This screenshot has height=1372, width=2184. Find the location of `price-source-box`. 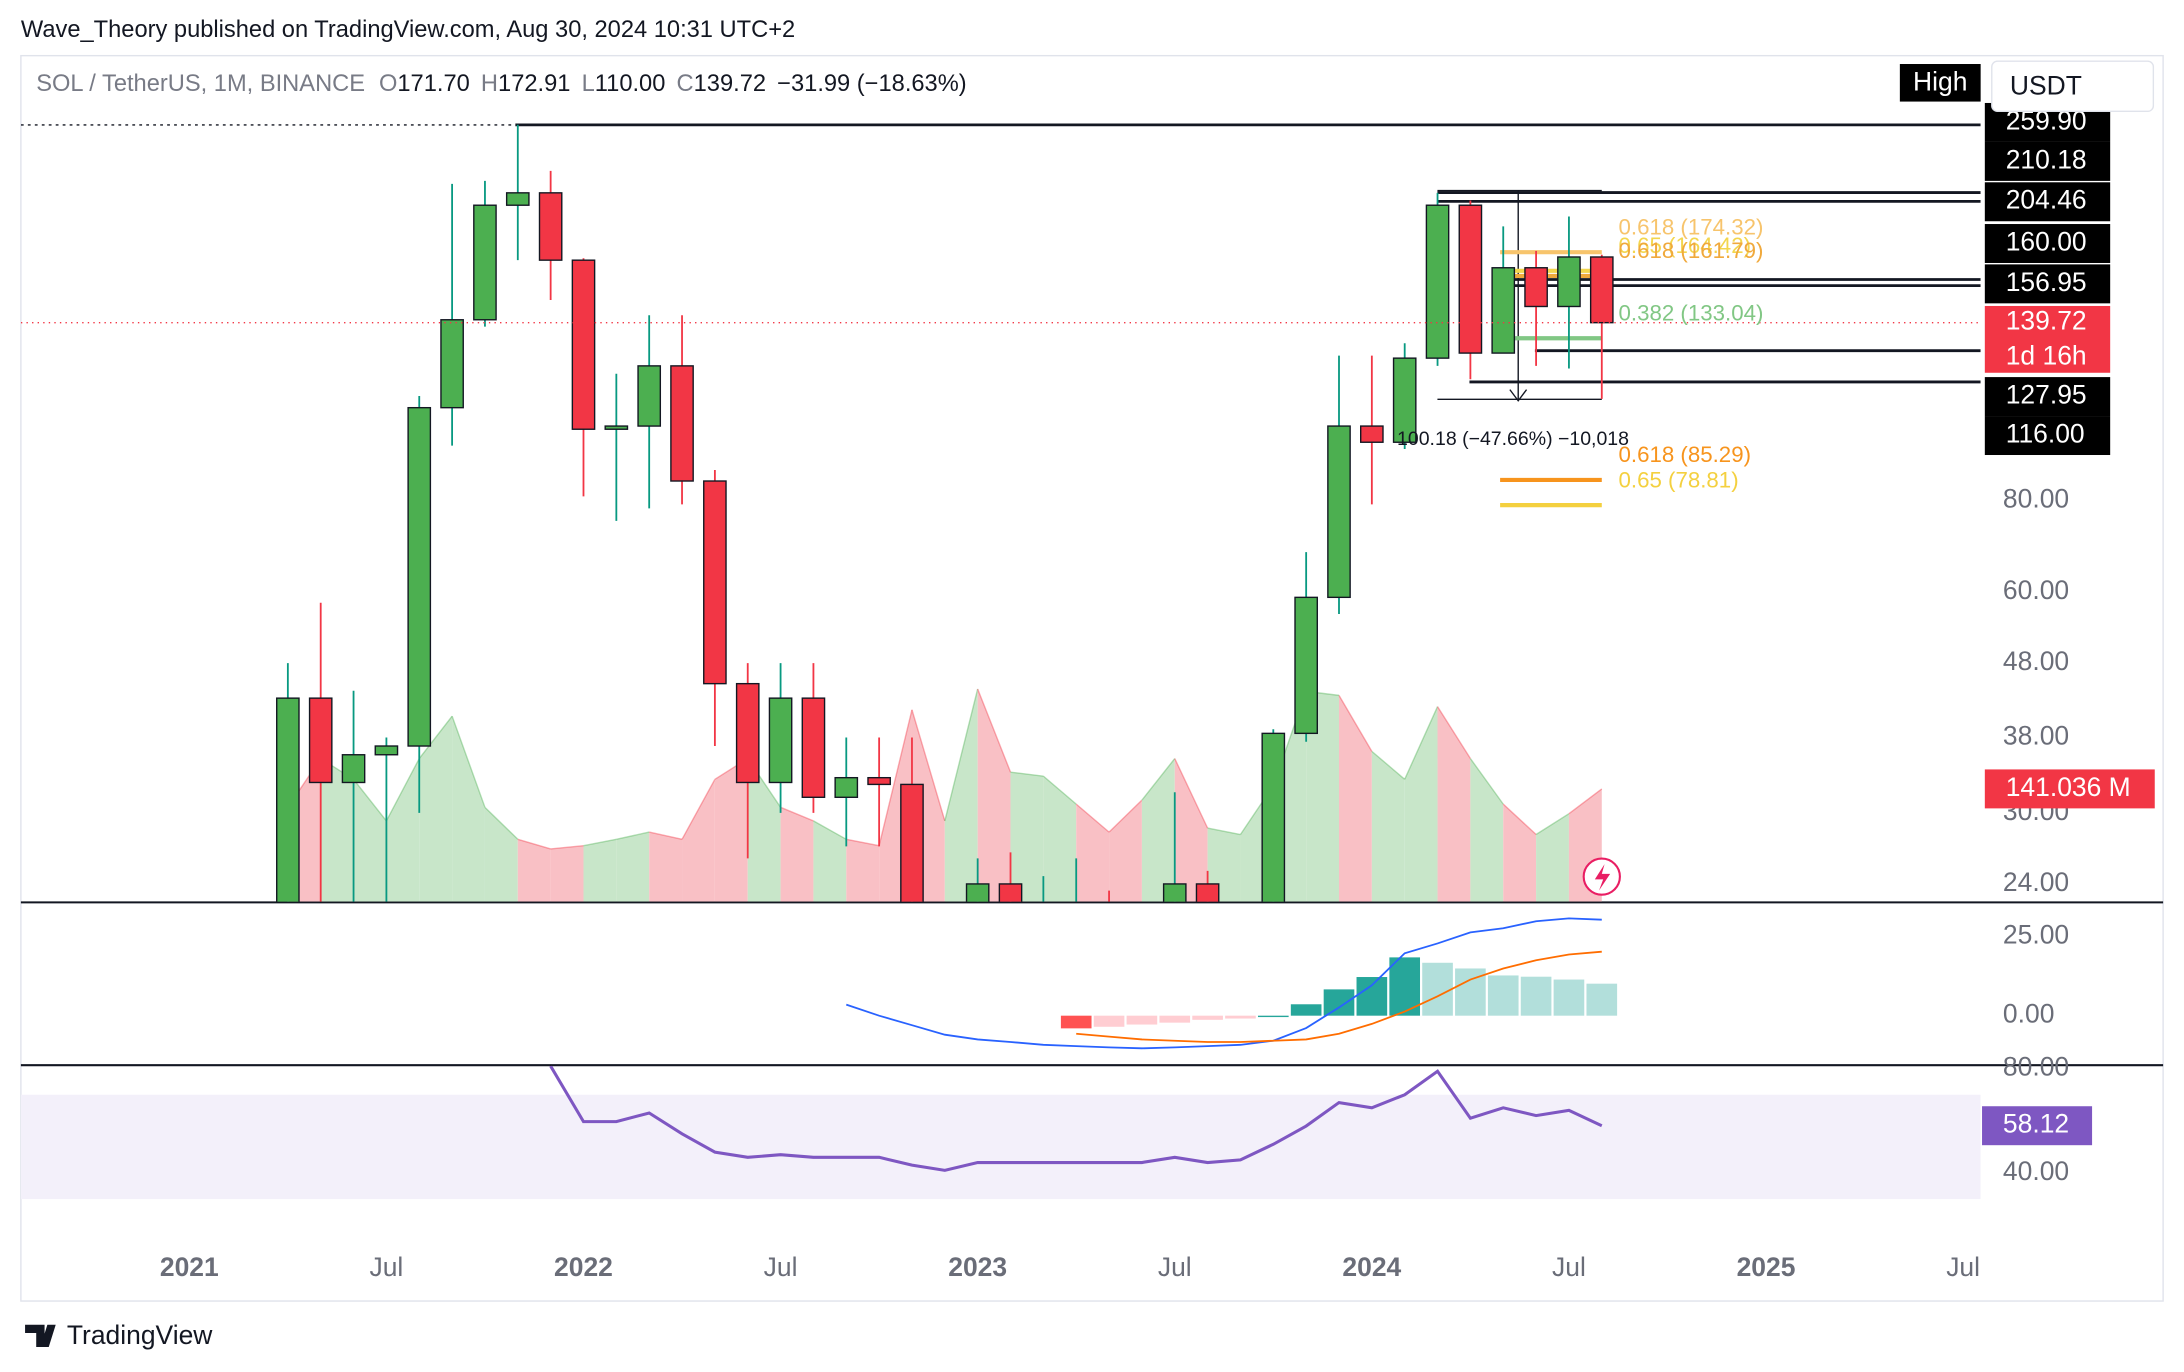

price-source-box is located at coordinates (1940, 83).